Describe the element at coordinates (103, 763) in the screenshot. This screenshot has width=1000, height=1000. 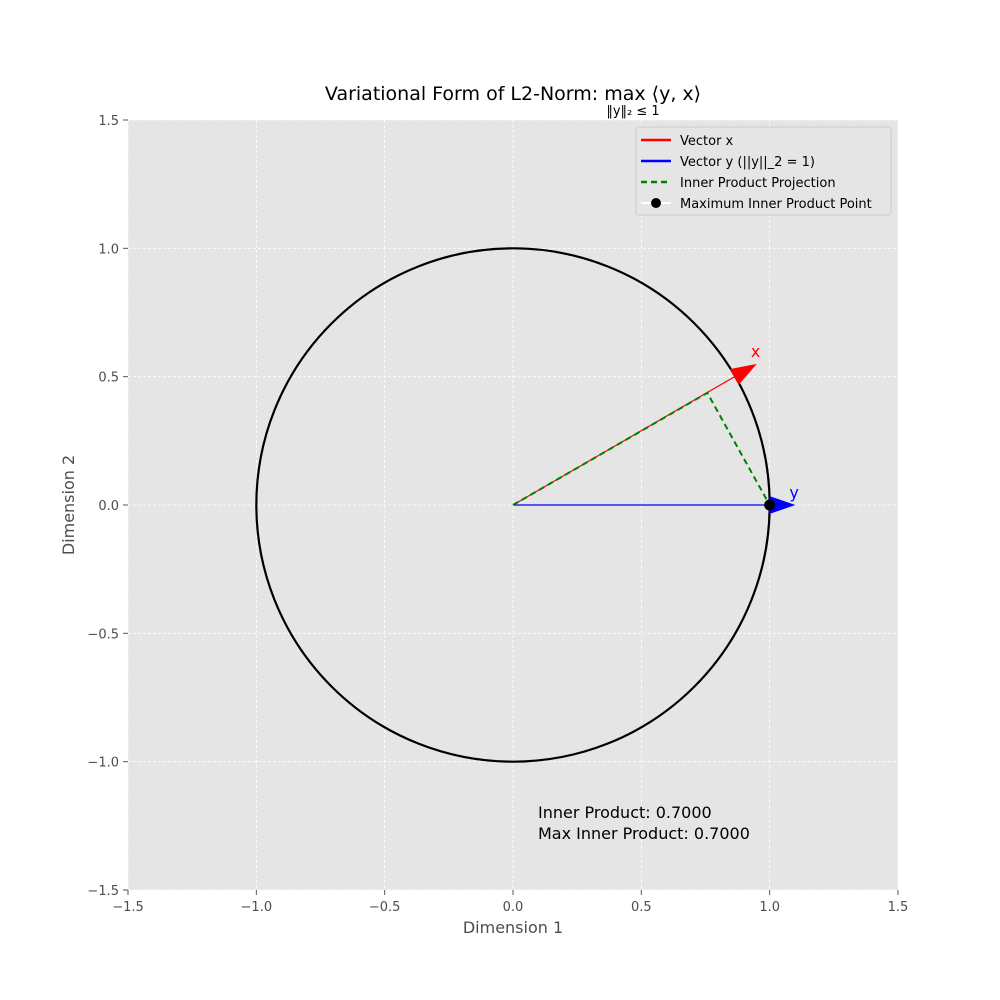
I see `y-tick-label: −1.0` at that location.